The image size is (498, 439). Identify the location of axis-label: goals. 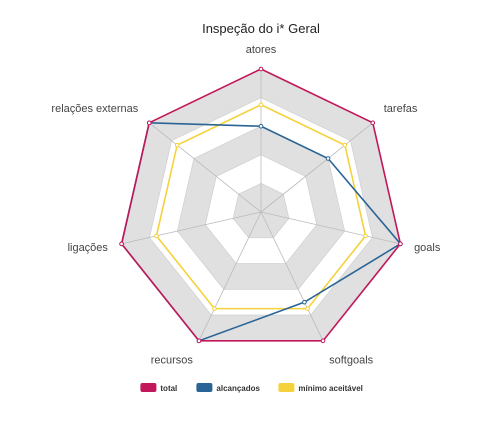
(427, 248).